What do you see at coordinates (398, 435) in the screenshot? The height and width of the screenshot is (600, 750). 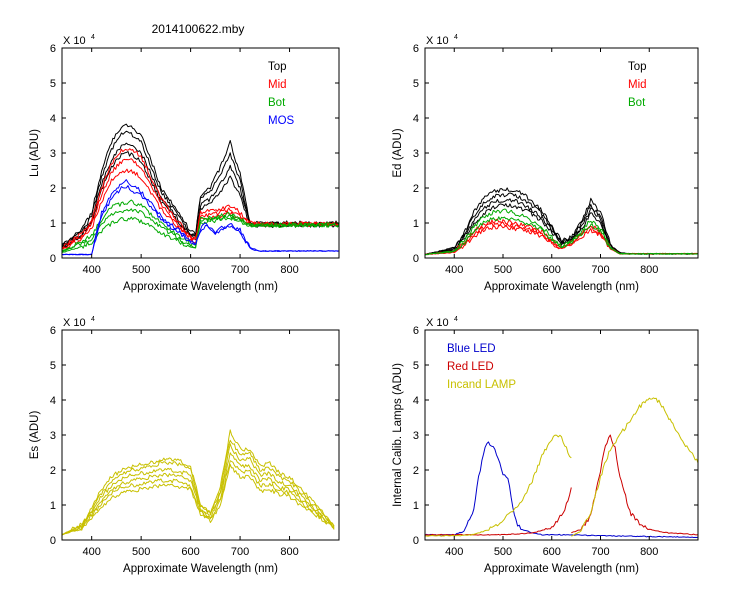 I see `y-axis-label: Internal Calib. Lamps (ADU)` at bounding box center [398, 435].